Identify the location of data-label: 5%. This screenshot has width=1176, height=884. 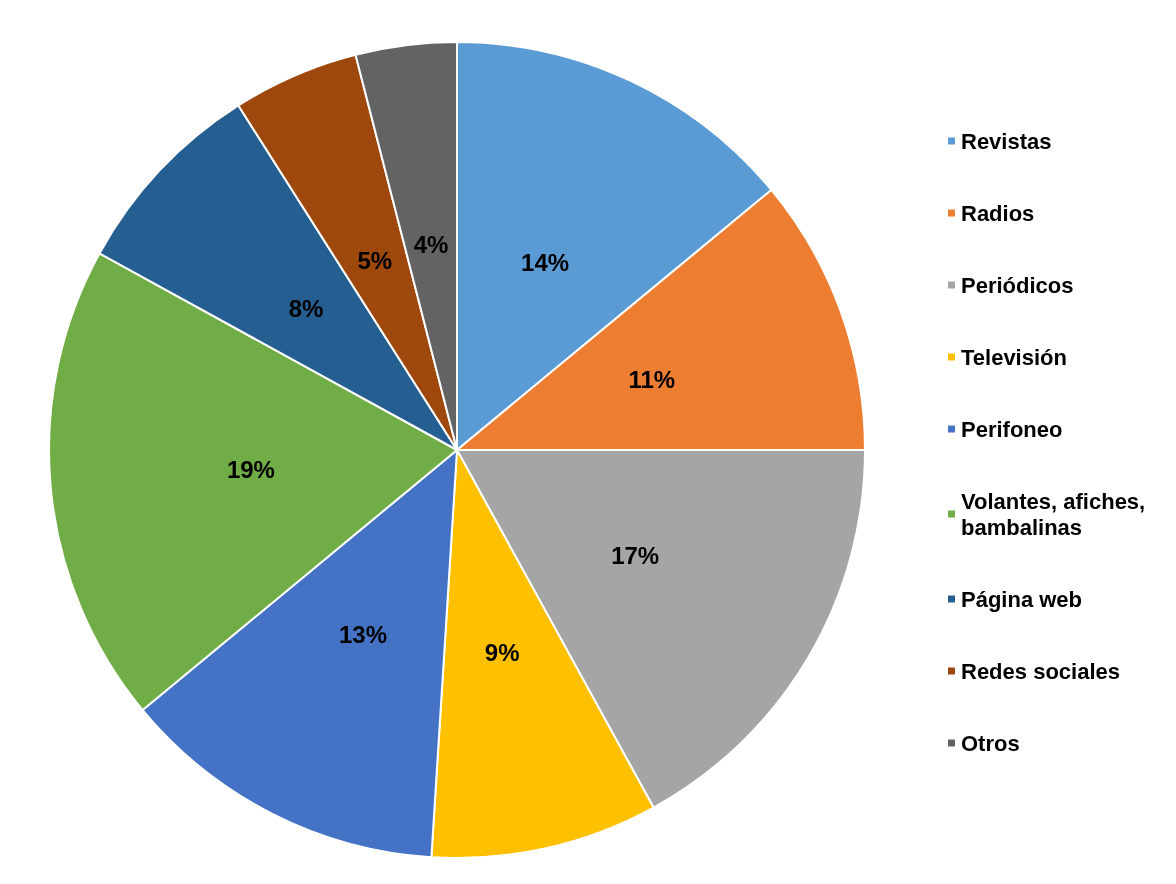
(375, 260).